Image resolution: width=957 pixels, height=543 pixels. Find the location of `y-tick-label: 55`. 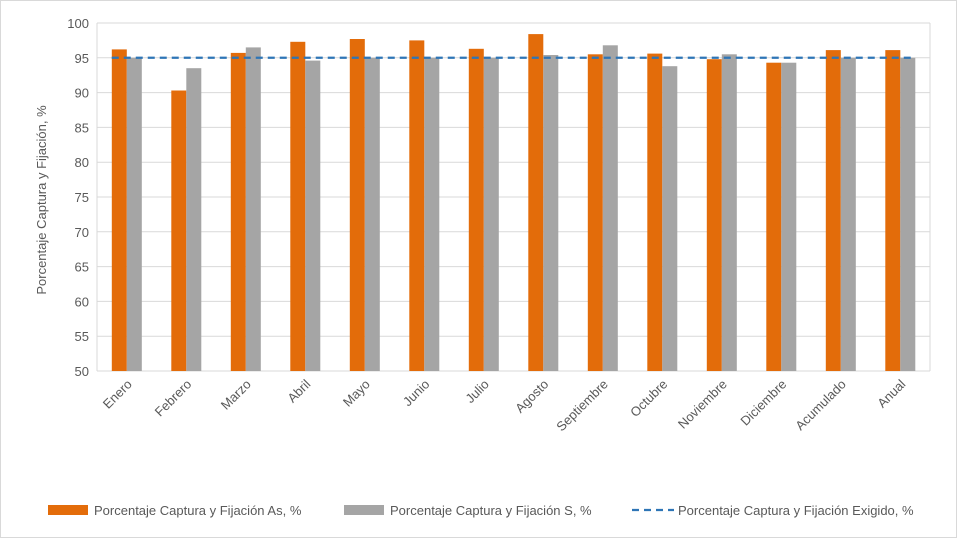

y-tick-label: 55 is located at coordinates (82, 336).